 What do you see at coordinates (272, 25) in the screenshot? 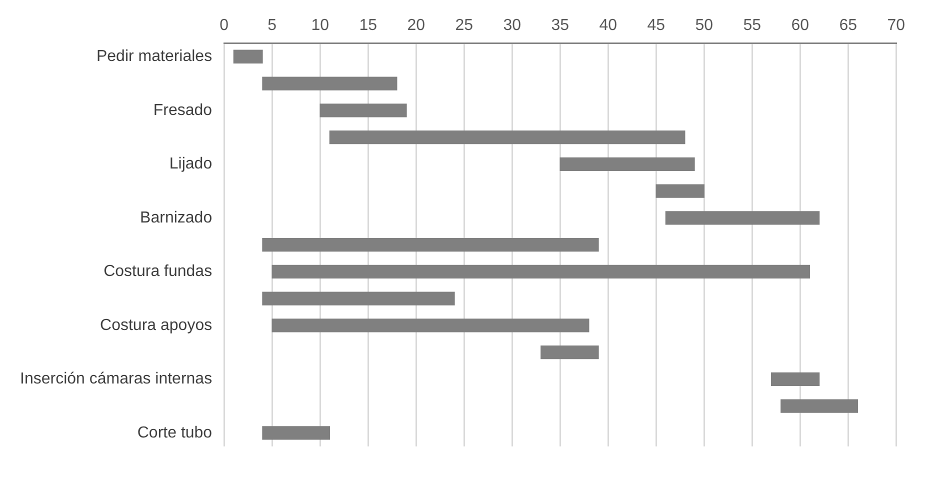
I see `x-tick-label: 5` at bounding box center [272, 25].